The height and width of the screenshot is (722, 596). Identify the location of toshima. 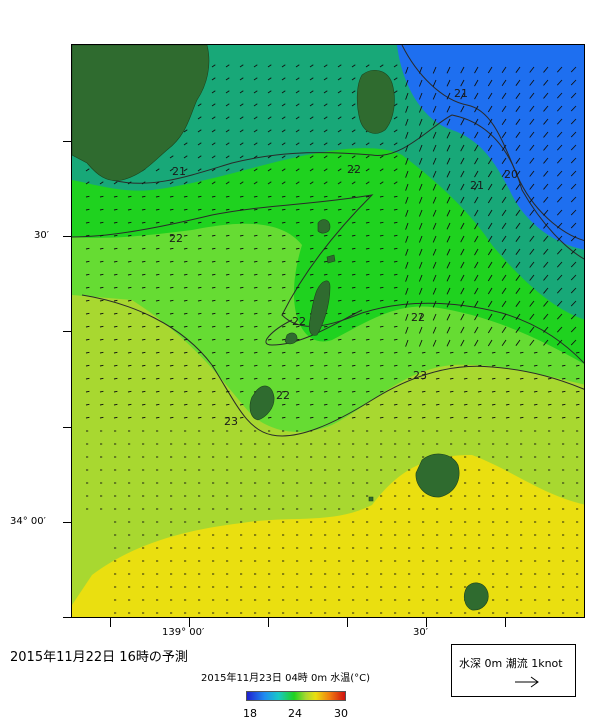
(324, 226).